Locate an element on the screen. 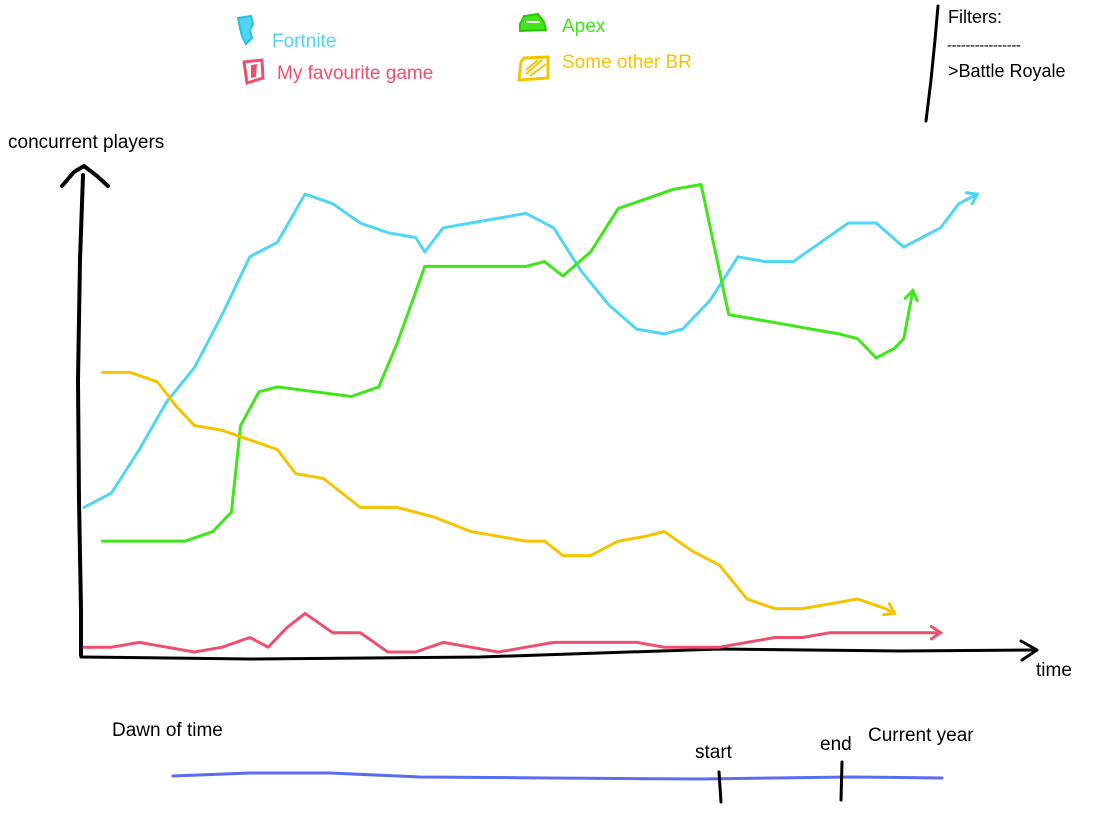 The image size is (1101, 823). timeline-start-handle: start is located at coordinates (714, 773).